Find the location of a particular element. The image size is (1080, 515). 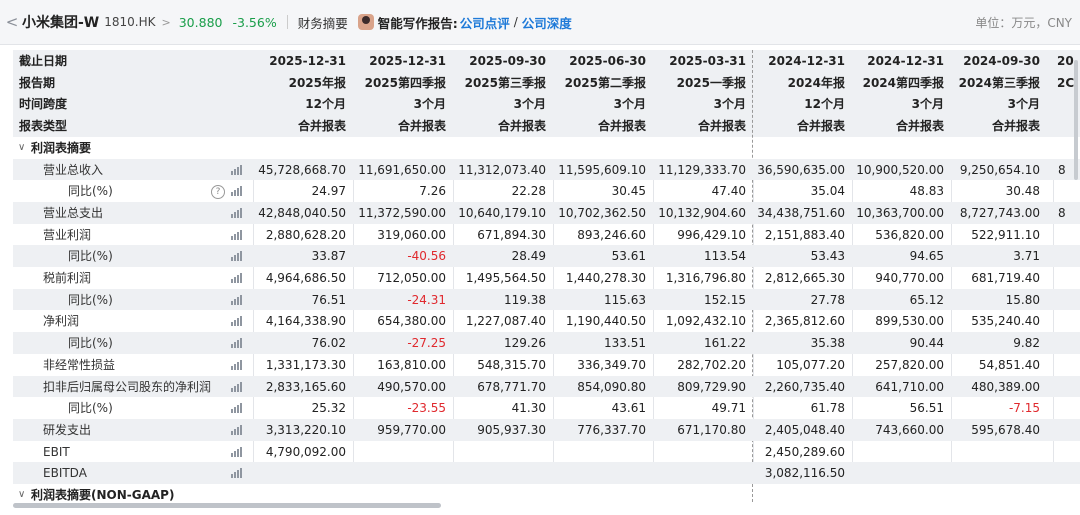

table-cell: 641,710.00 is located at coordinates (909, 386).